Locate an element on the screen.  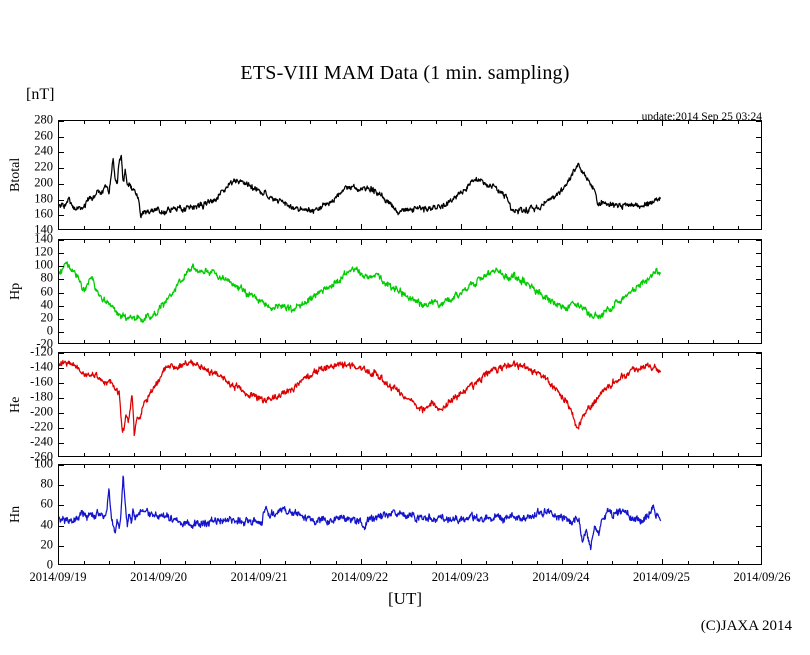
plot-frame-he is located at coordinates (410, 404).